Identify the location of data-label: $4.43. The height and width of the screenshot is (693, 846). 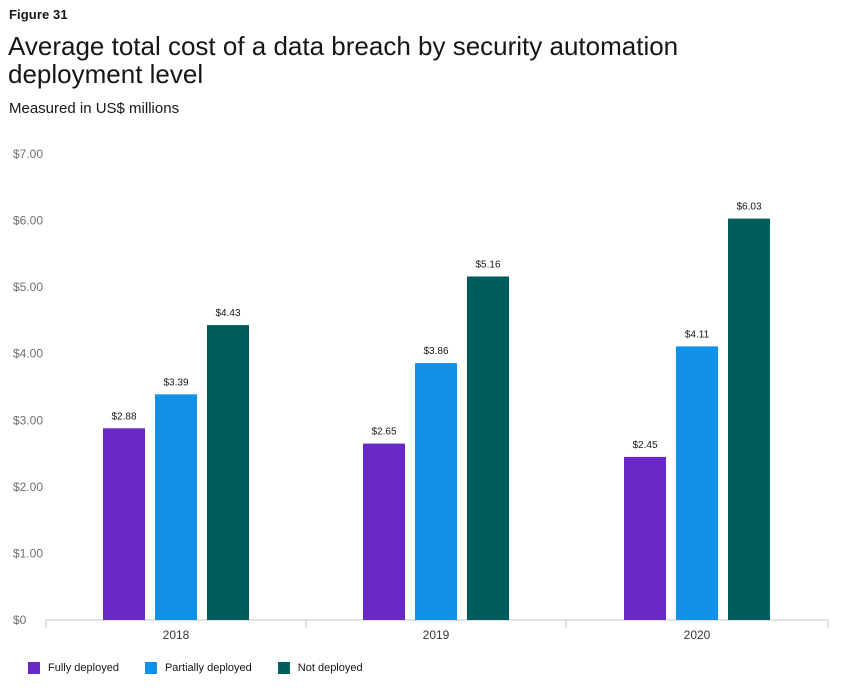
(227, 313).